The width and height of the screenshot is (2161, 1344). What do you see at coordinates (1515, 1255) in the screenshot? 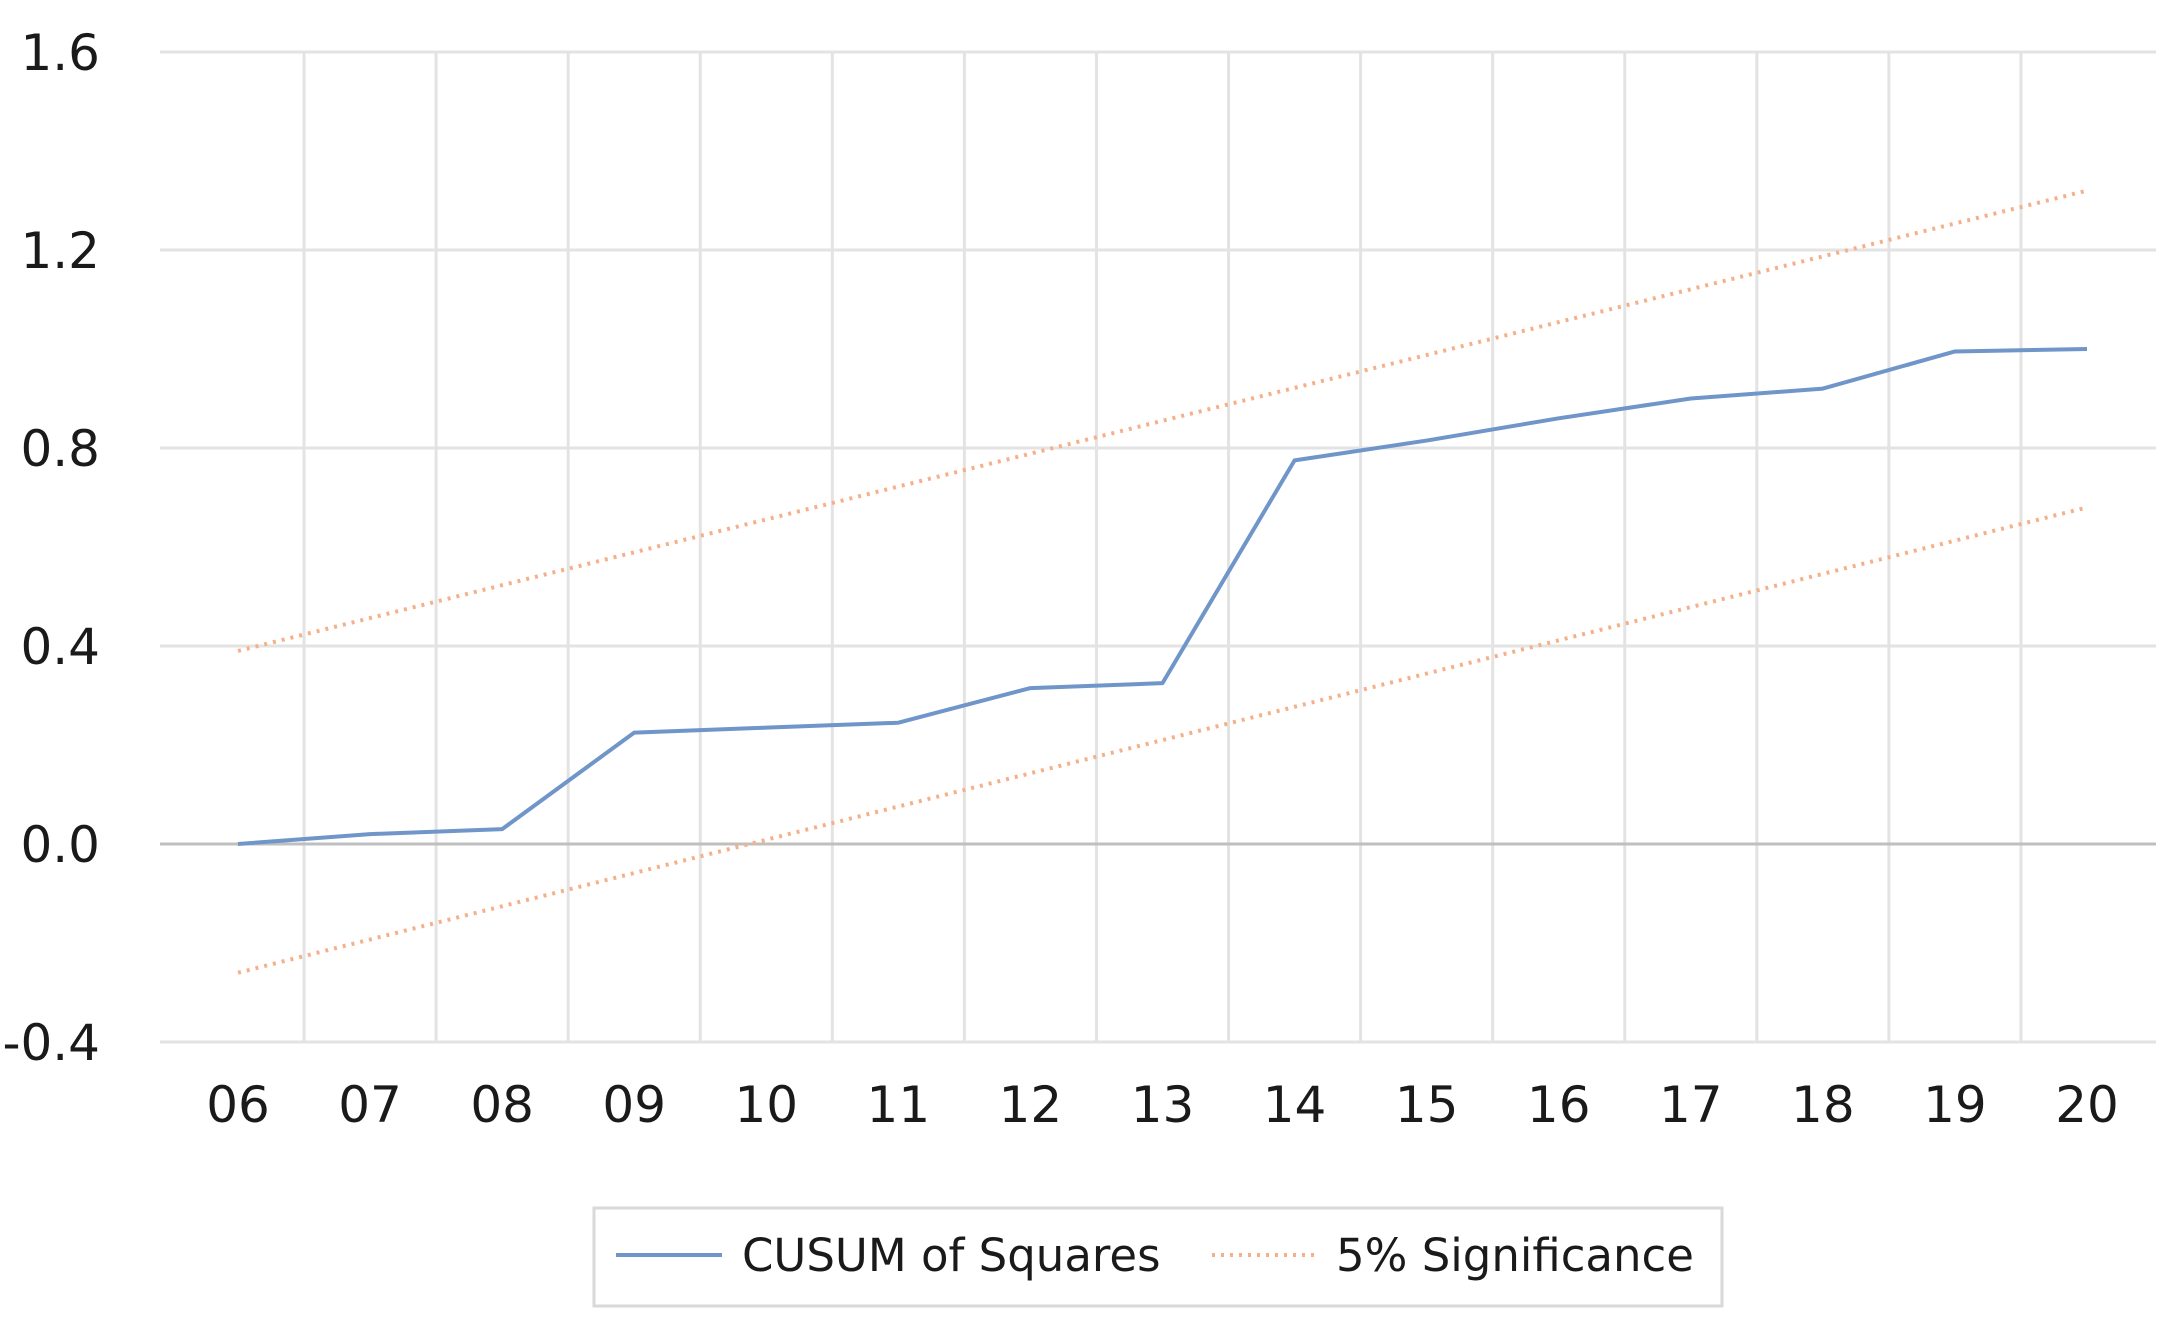
I see `legend-label-significance: 5% Significance` at bounding box center [1515, 1255].